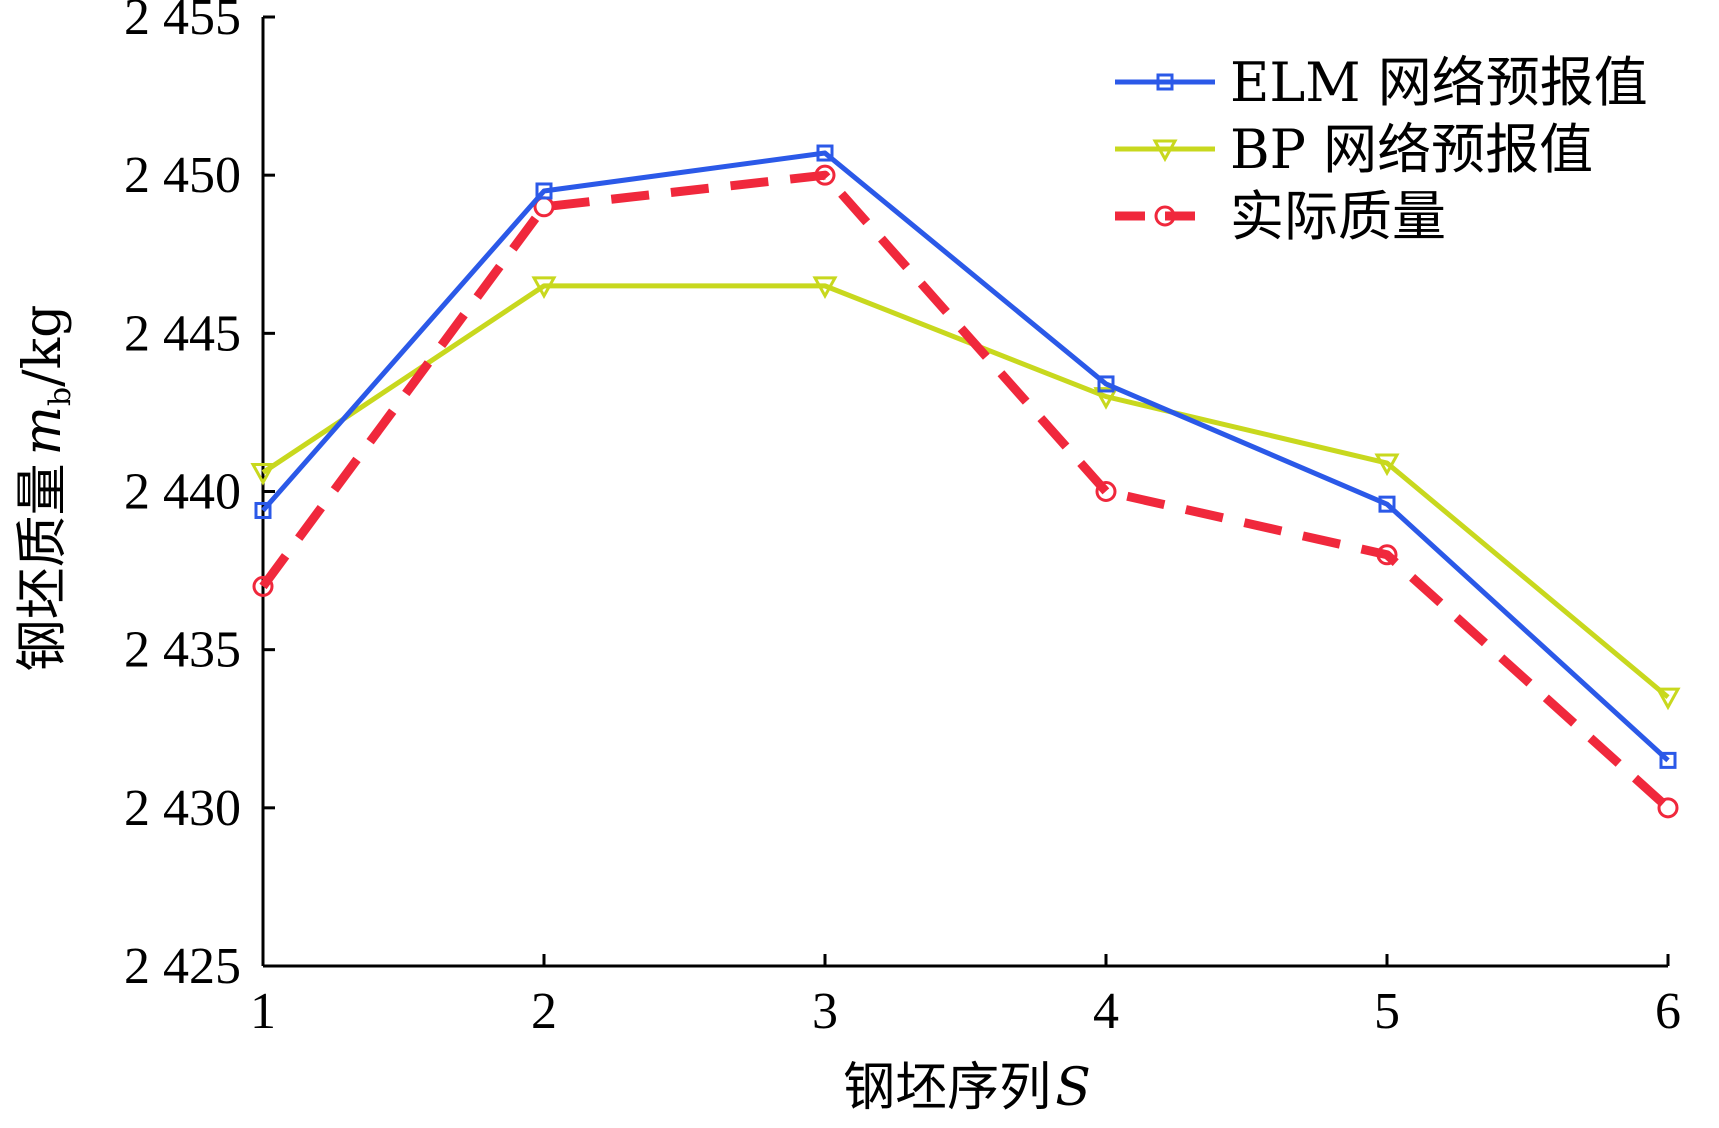 This screenshot has height=1128, width=1719. Describe the element at coordinates (947, 1088) in the screenshot. I see `x-axis-title-text: 钢坯序列` at that location.